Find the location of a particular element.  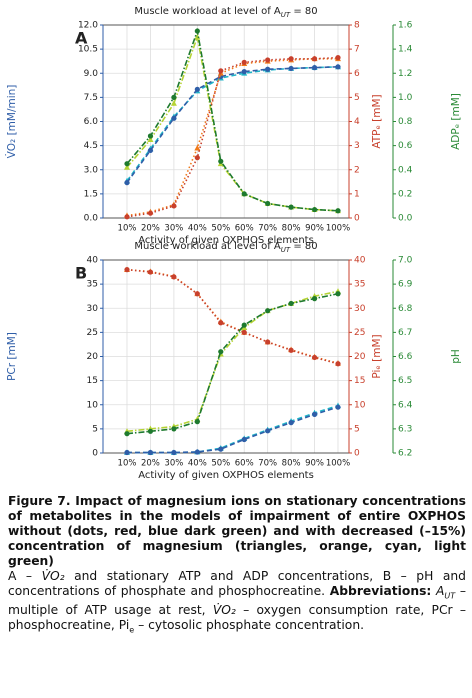

y3-axis-label: ADPₑ [mM] is located at coordinates (456, 121).